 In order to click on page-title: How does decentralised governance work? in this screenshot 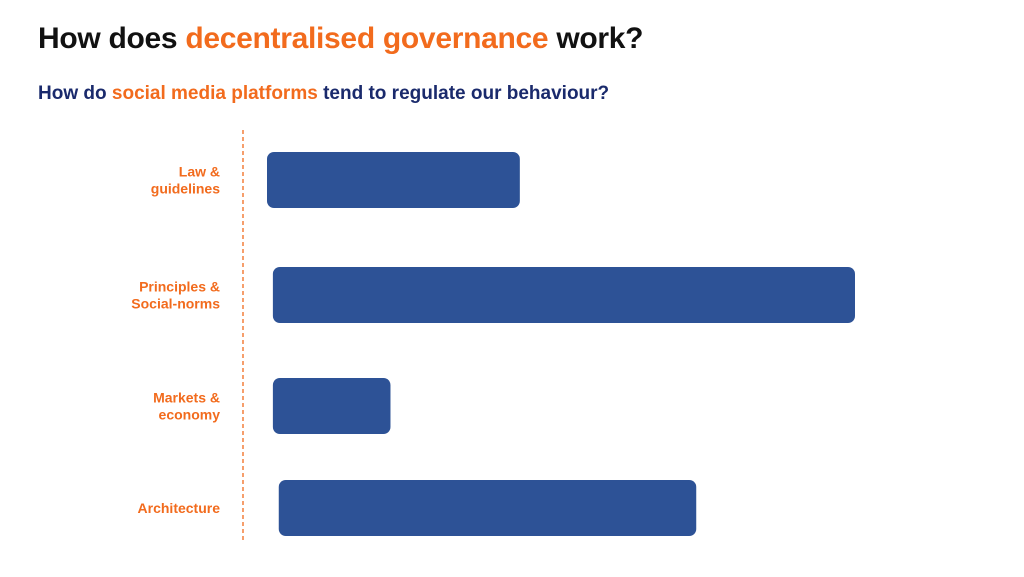, I will do `click(340, 39)`.